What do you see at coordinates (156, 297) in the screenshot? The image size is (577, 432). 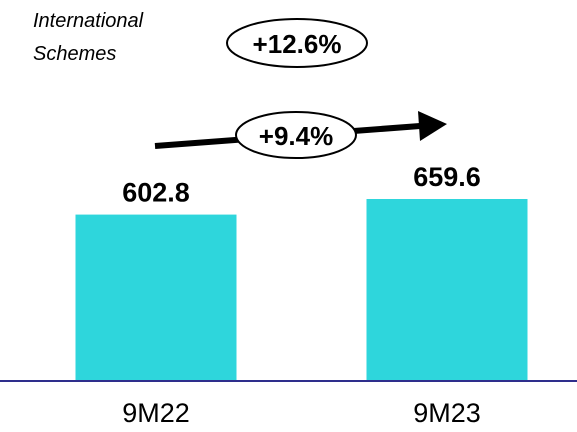 I see `bar-9m22` at bounding box center [156, 297].